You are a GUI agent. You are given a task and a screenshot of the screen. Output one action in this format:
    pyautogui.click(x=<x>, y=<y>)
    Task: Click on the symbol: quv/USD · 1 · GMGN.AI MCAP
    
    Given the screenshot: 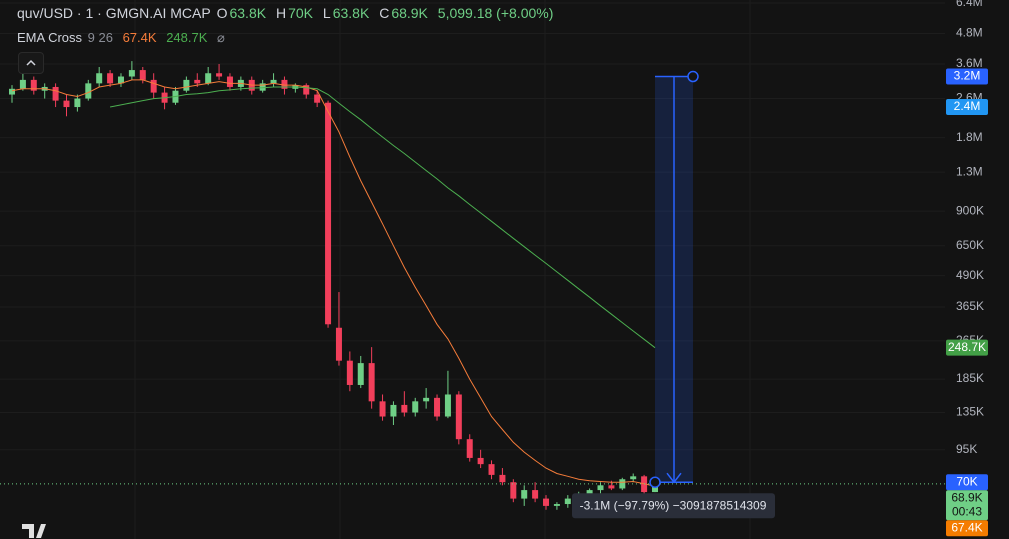 What is the action you would take?
    pyautogui.click(x=114, y=13)
    